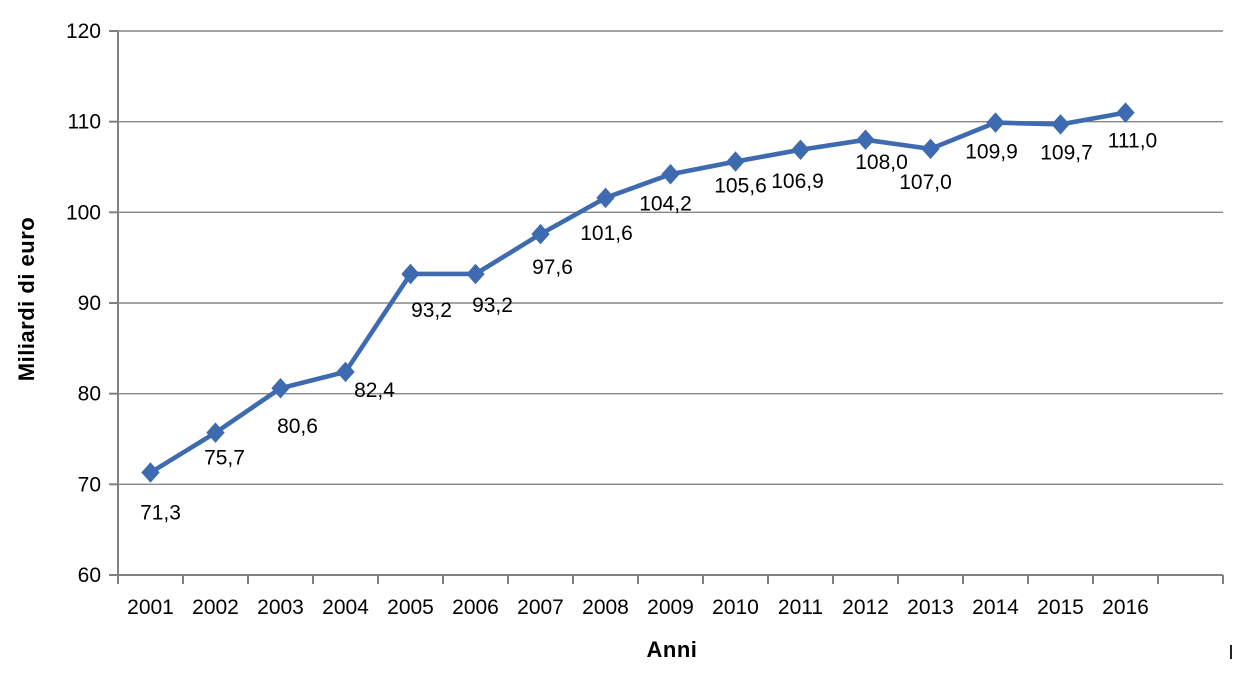 This screenshot has height=678, width=1236. Describe the element at coordinates (89, 484) in the screenshot. I see `y-tick-label-70: 70` at that location.